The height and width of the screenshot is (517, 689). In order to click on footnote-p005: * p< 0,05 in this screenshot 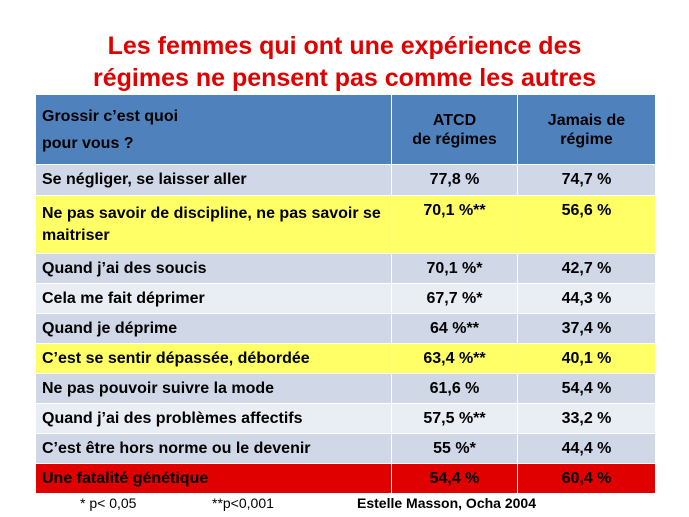, I will do `click(108, 503)`.